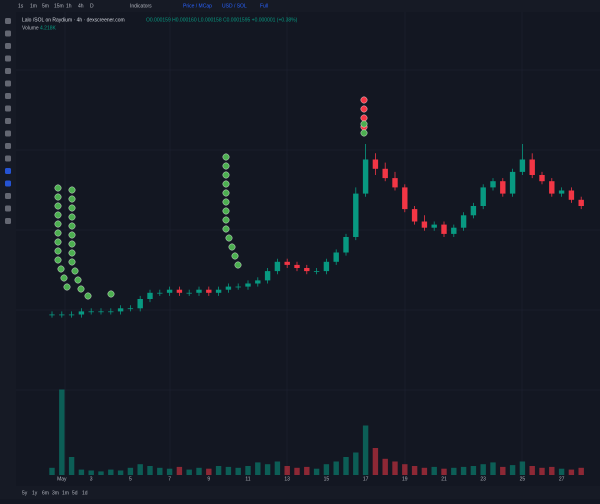 Image resolution: width=600 pixels, height=504 pixels. Describe the element at coordinates (91, 479) in the screenshot. I see `x-tick-label: 3` at that location.